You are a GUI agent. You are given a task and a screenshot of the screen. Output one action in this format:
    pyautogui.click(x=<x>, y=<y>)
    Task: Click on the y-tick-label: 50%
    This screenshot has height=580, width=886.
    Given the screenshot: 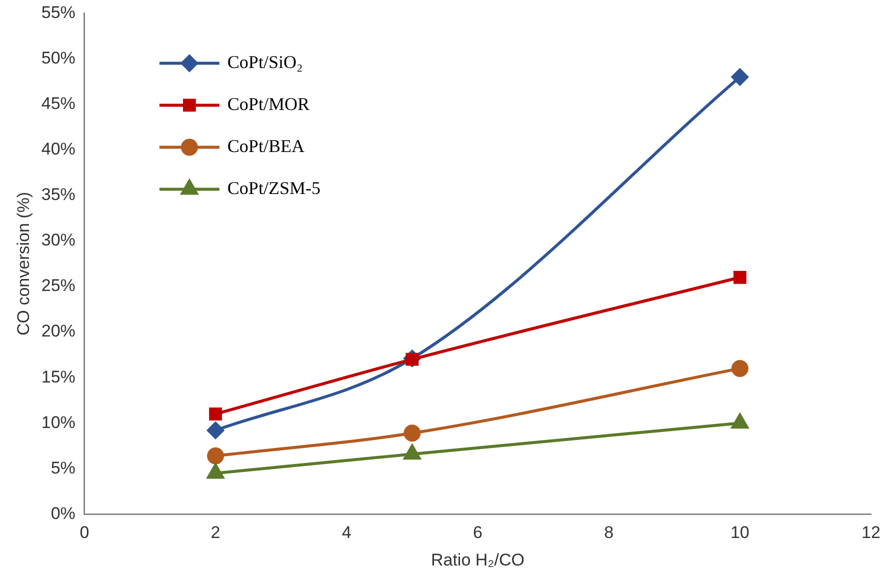 What is the action you would take?
    pyautogui.click(x=58, y=58)
    